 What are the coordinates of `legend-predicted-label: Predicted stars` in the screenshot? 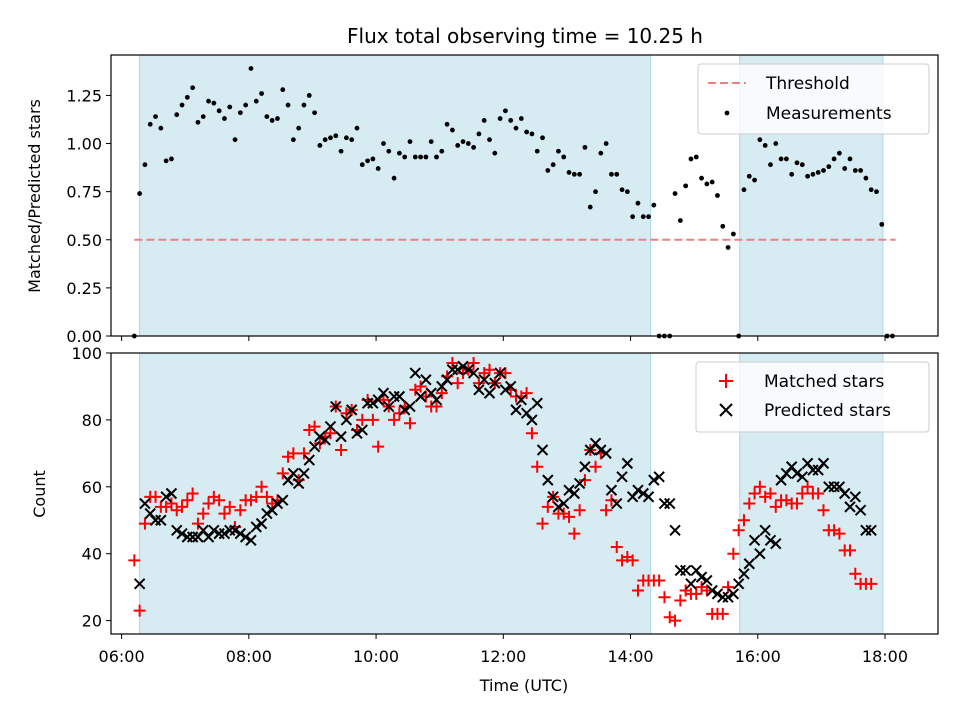 It's located at (827, 411).